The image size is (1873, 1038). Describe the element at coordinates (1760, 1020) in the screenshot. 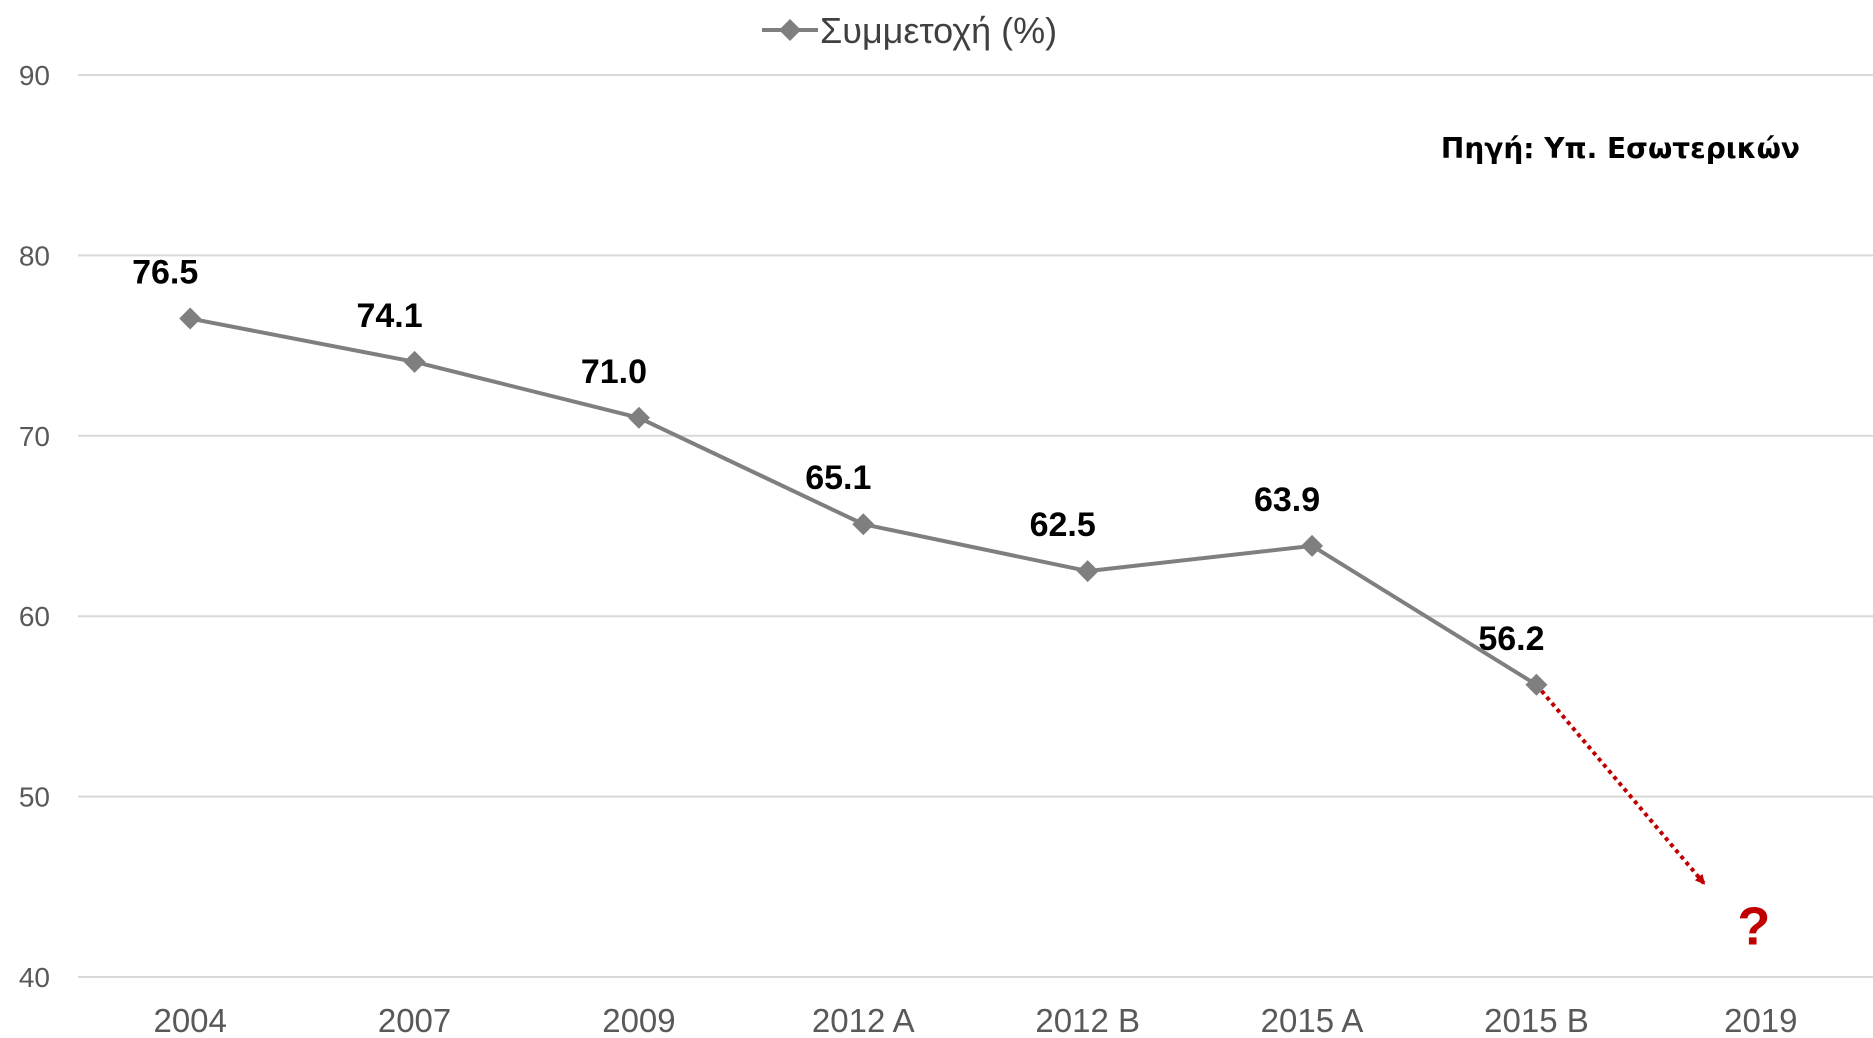

I see `x-tick-label: 2019` at that location.